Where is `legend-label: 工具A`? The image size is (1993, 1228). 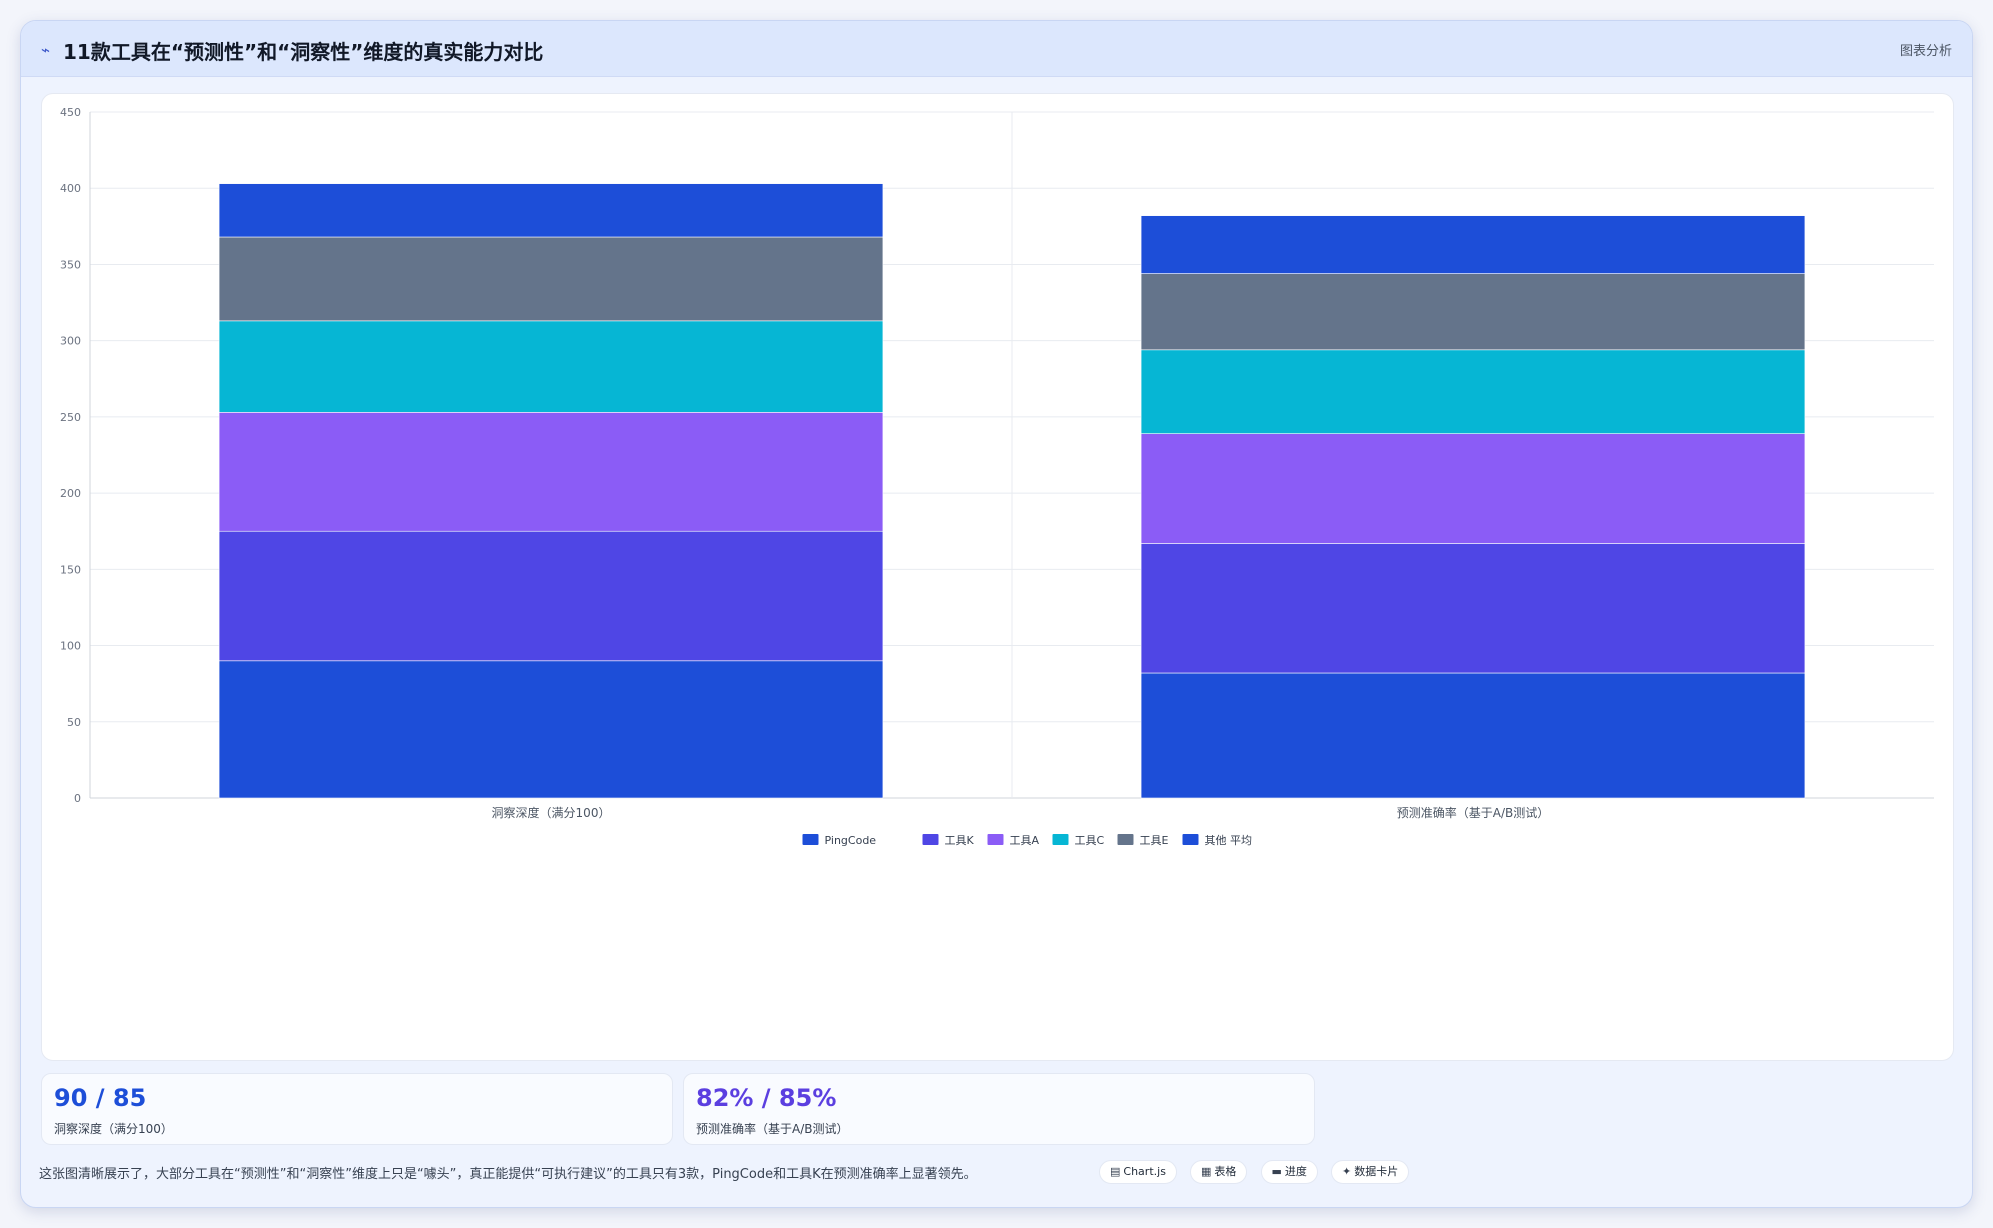
legend-label: 工具A is located at coordinates (1025, 840).